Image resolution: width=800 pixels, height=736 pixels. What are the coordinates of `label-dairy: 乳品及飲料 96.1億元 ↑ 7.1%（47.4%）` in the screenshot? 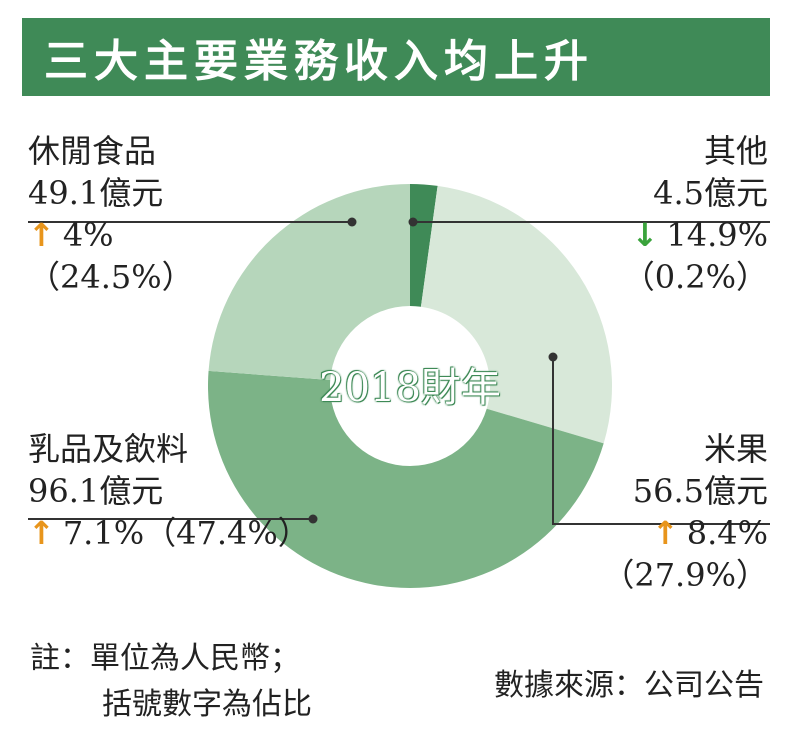 It's located at (169, 491).